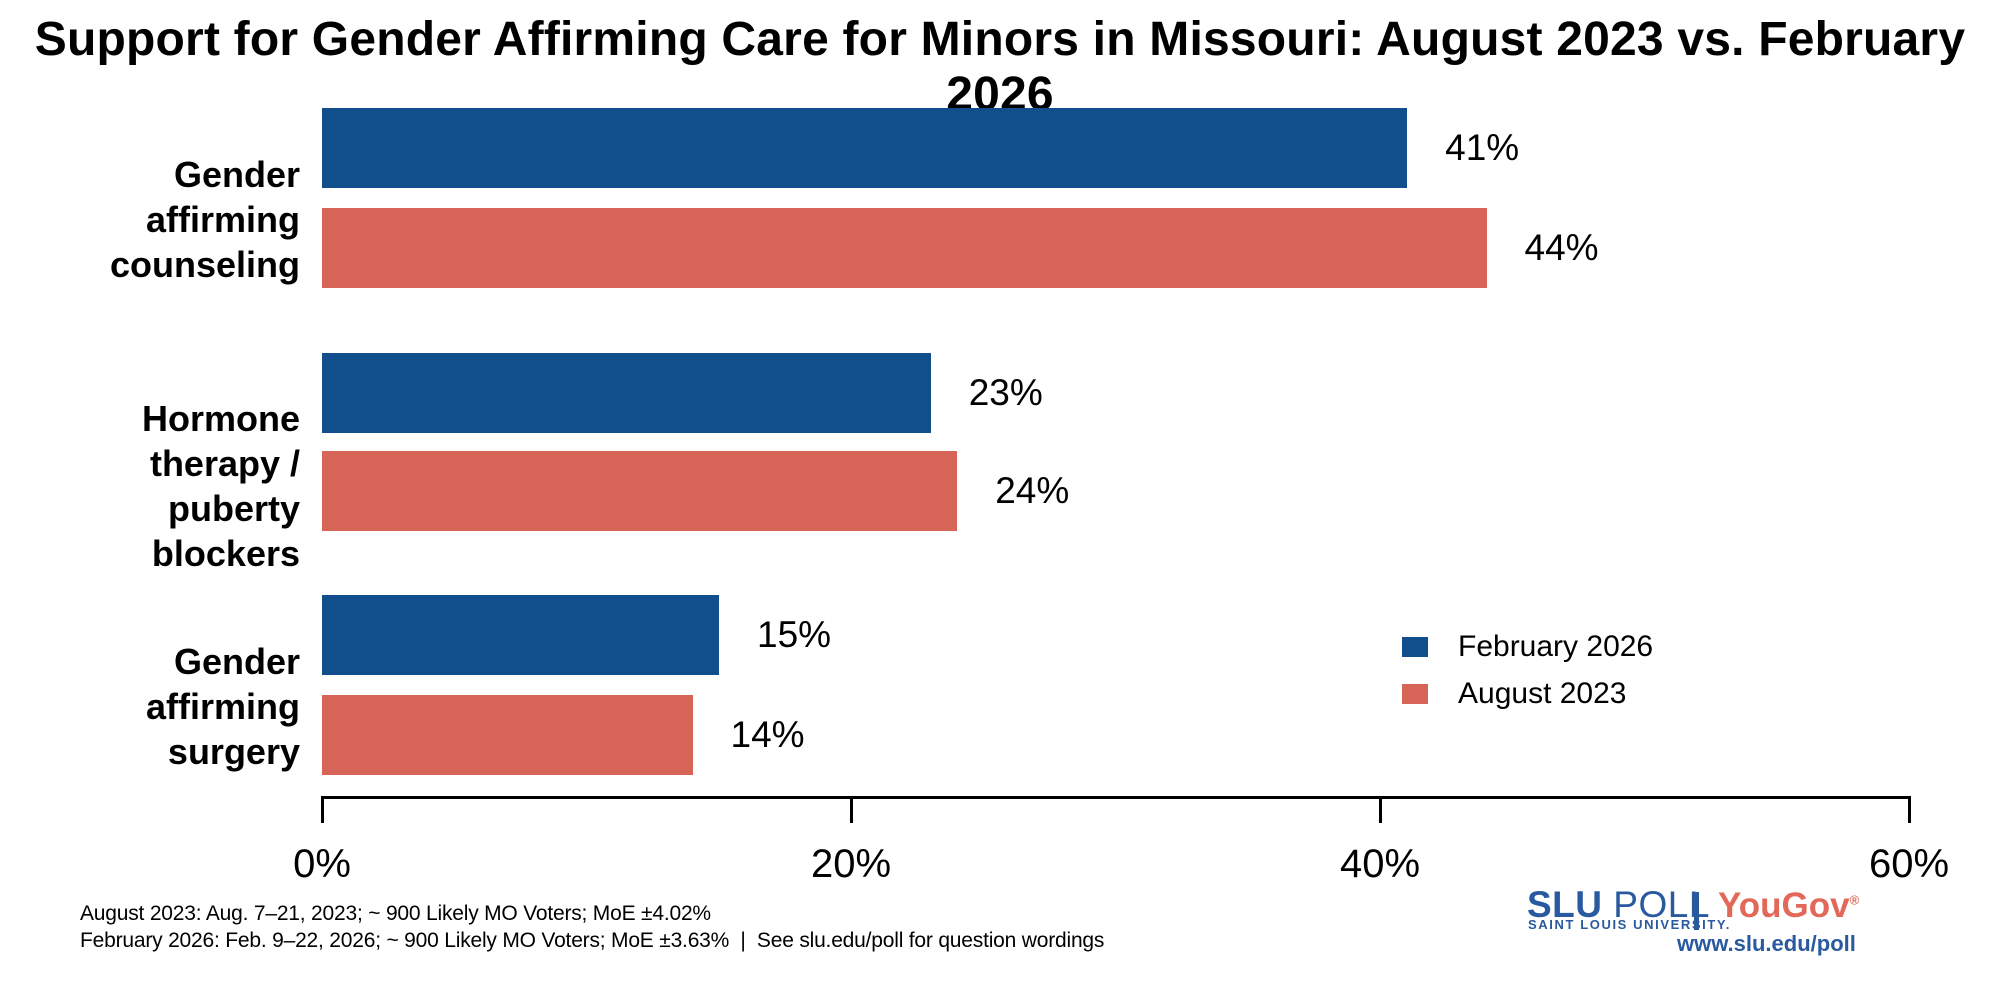 This screenshot has height=1000, width=2000. What do you see at coordinates (1854, 900) in the screenshot?
I see `registered-mark-icon: ®` at bounding box center [1854, 900].